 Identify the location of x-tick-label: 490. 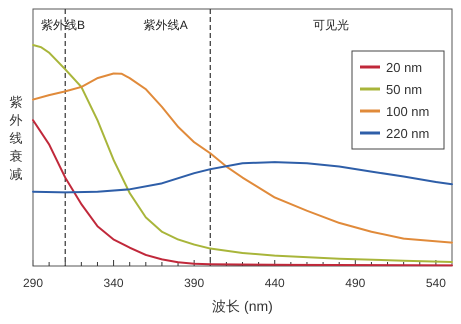
(355, 283).